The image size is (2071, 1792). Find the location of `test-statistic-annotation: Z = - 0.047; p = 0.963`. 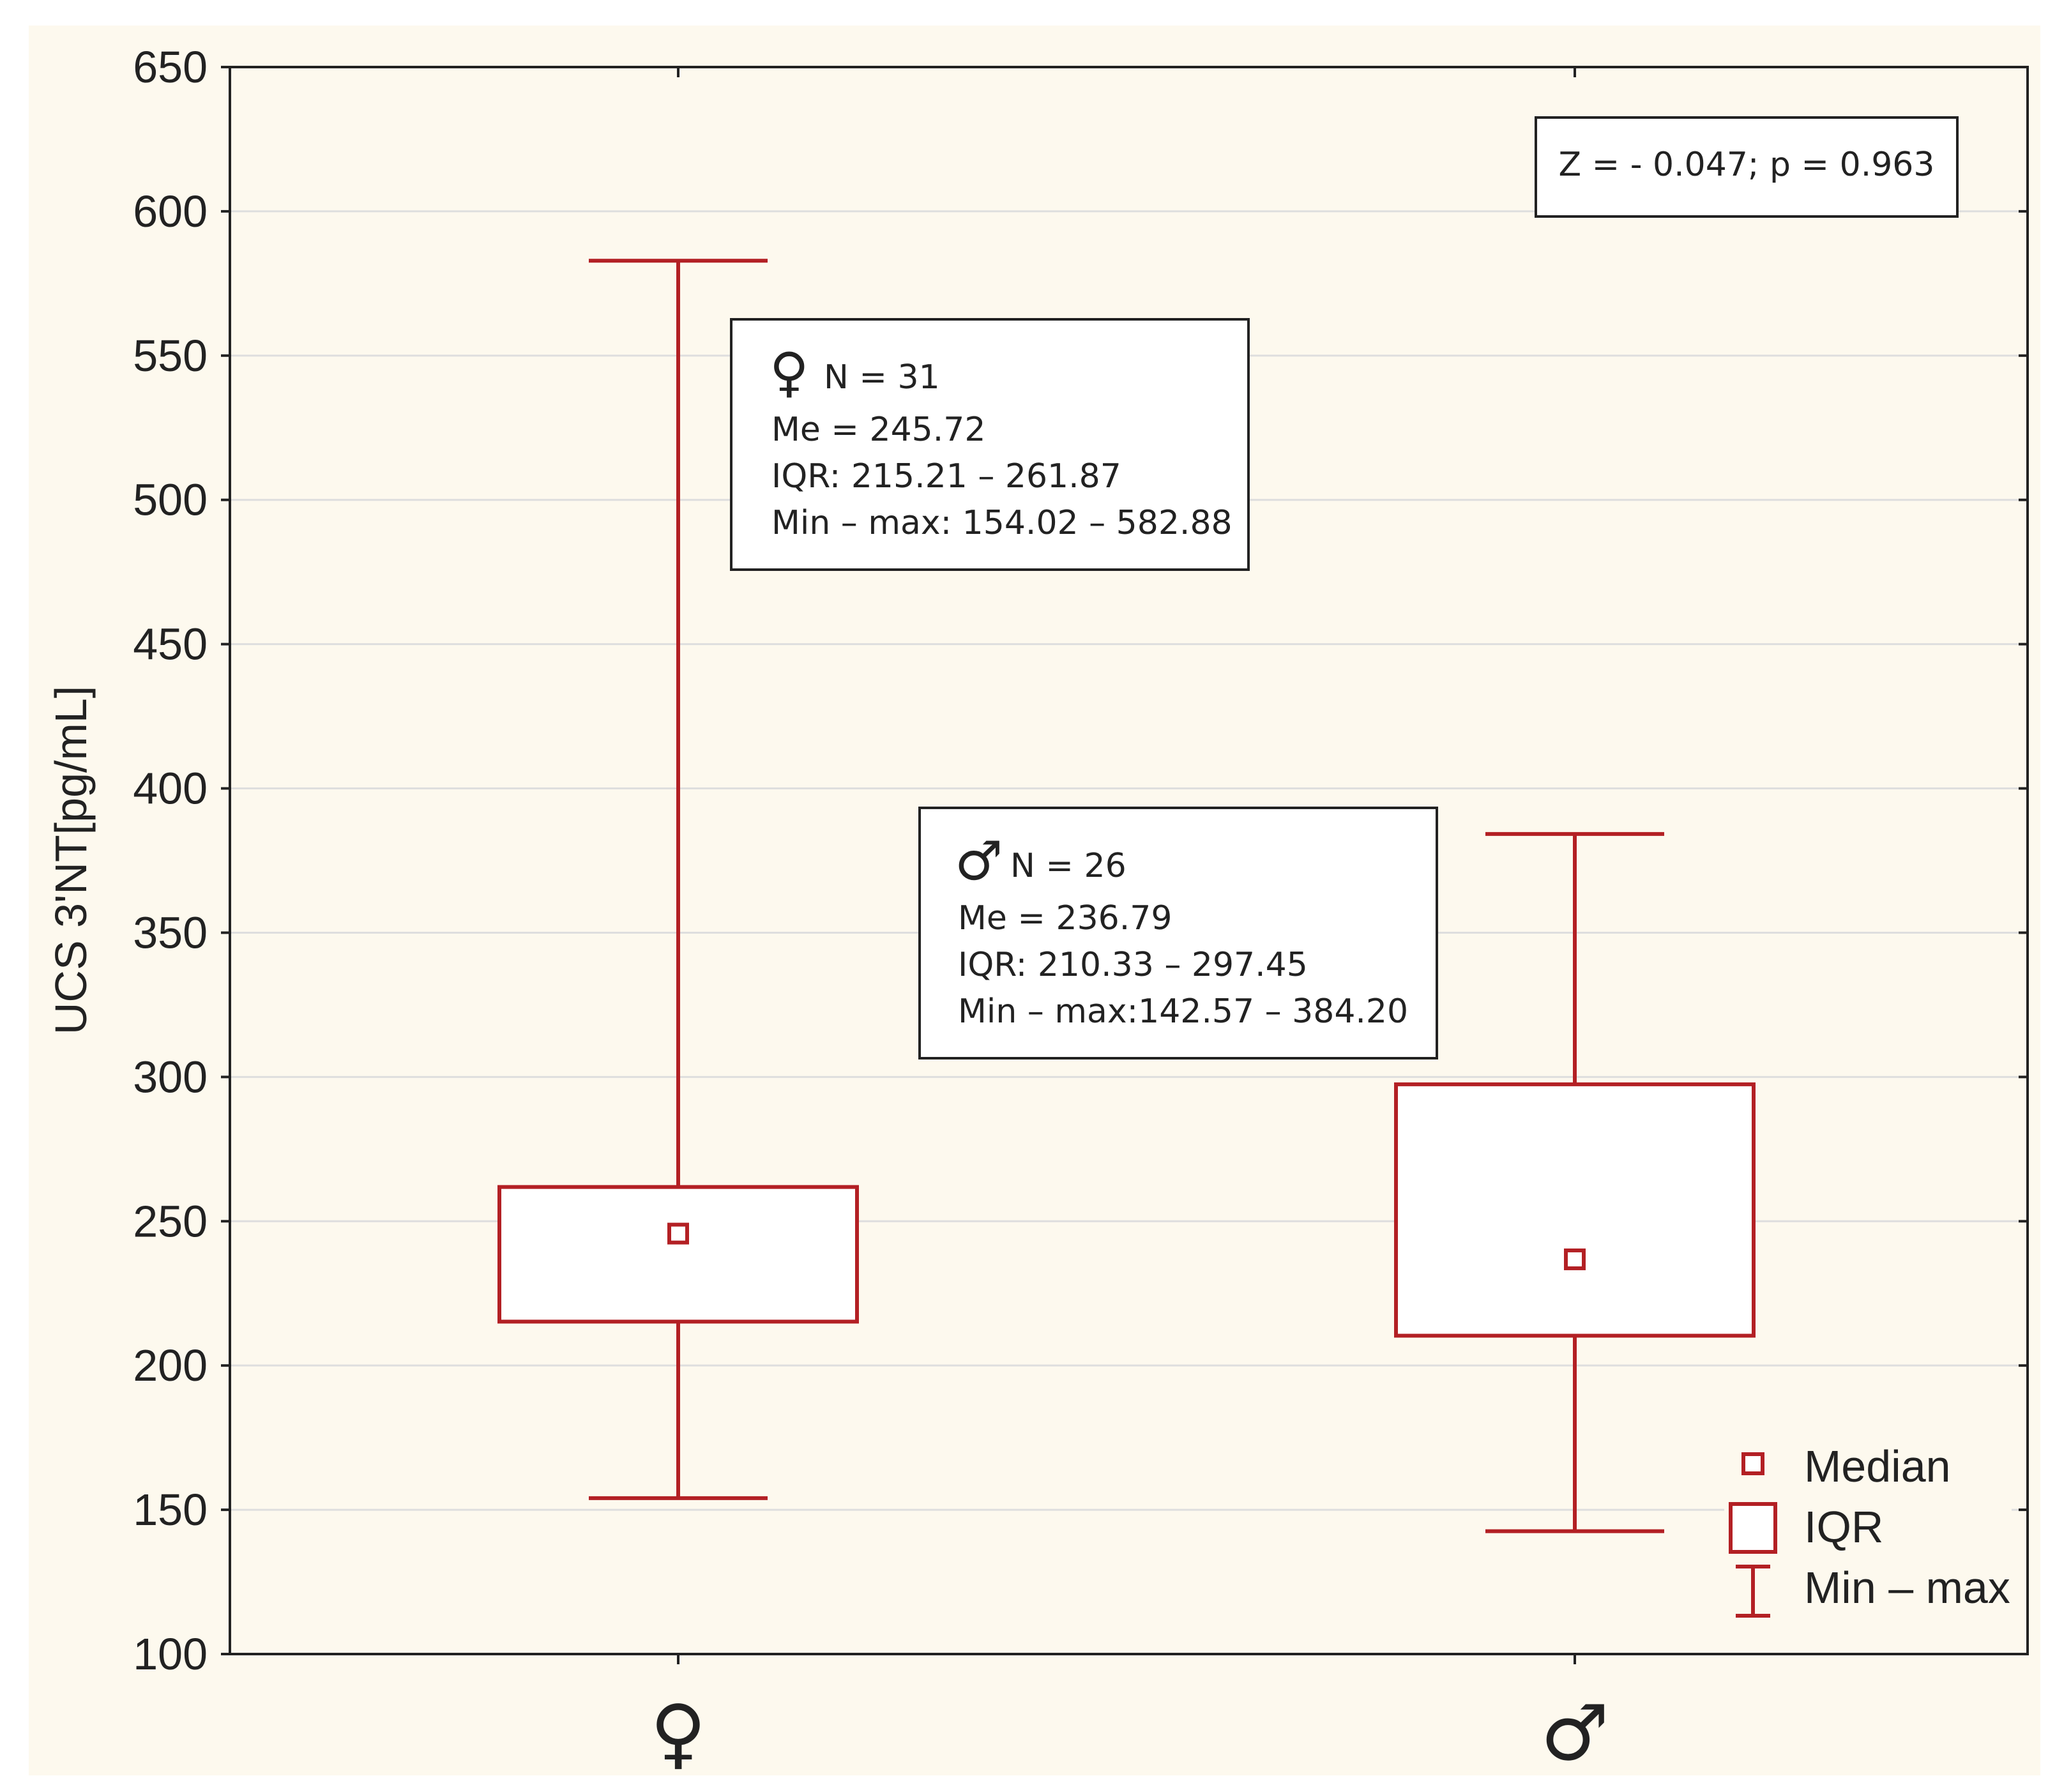

test-statistic-annotation: Z = - 0.047; p = 0.963 is located at coordinates (1747, 167).